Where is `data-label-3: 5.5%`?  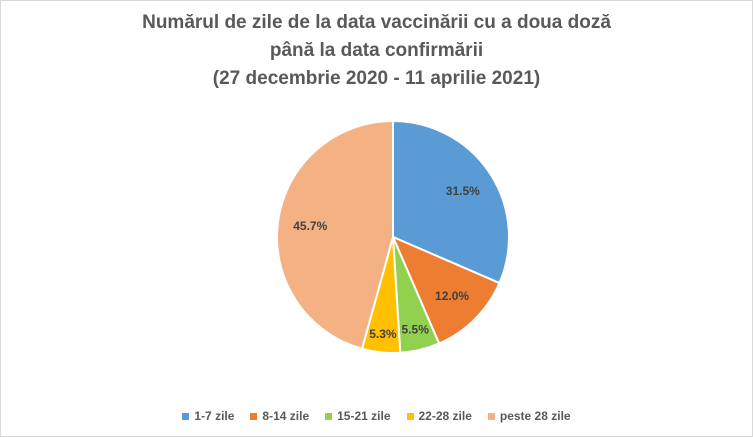
data-label-3: 5.5% is located at coordinates (416, 329).